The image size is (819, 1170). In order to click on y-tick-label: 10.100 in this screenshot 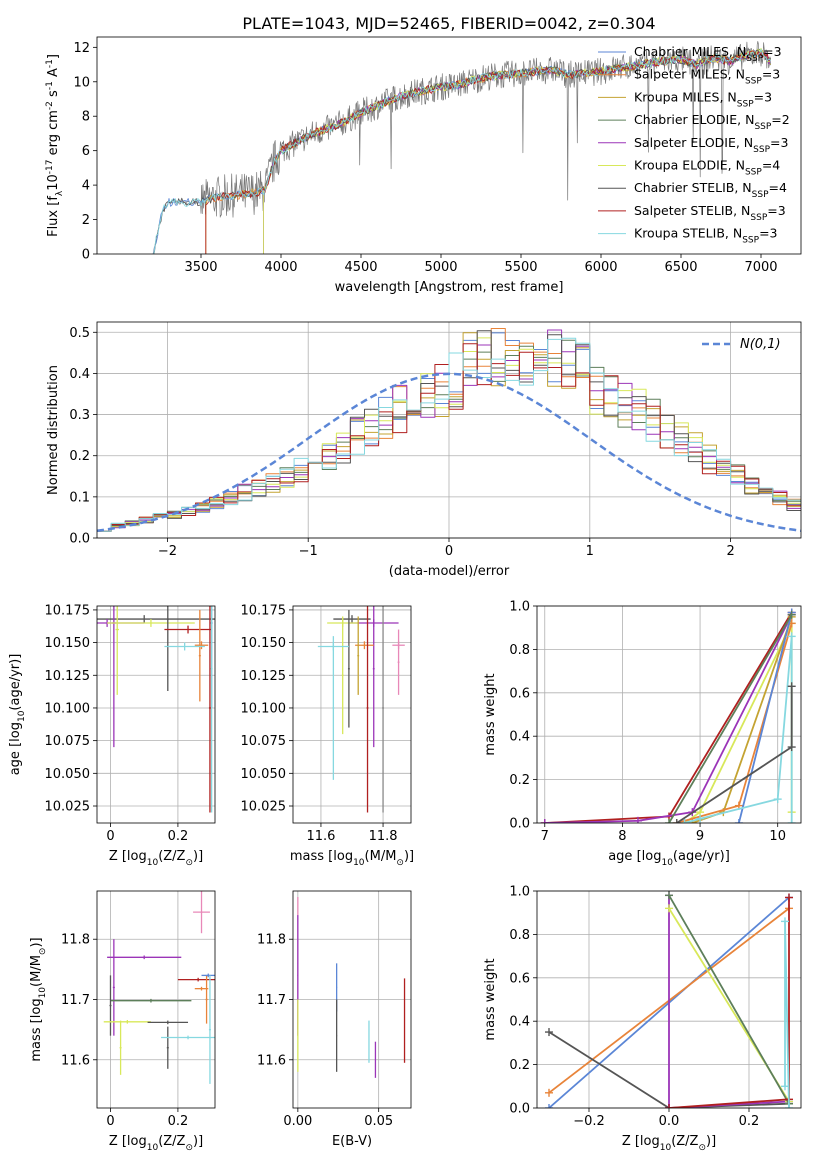, I will do `click(68, 708)`.